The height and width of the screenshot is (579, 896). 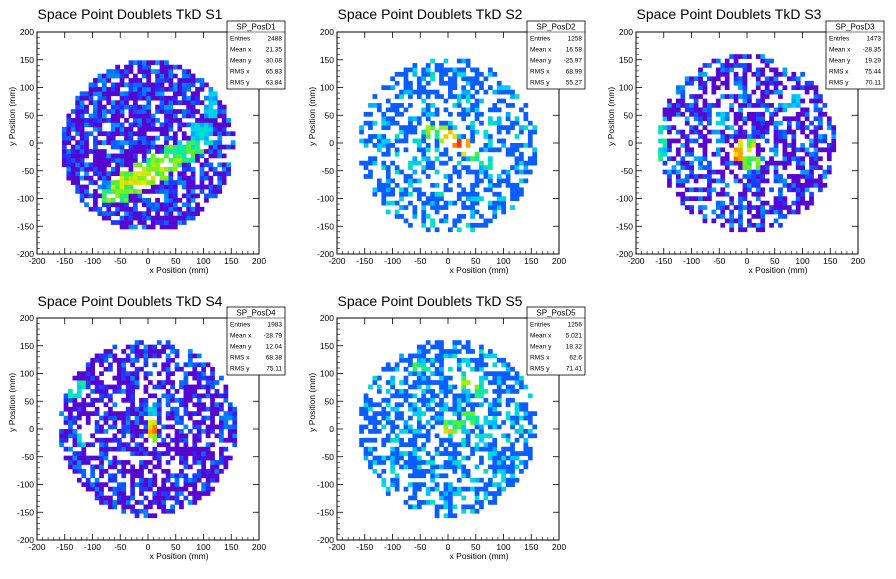 What do you see at coordinates (575, 358) in the screenshot?
I see `stats-value-rms-x: 62.6` at bounding box center [575, 358].